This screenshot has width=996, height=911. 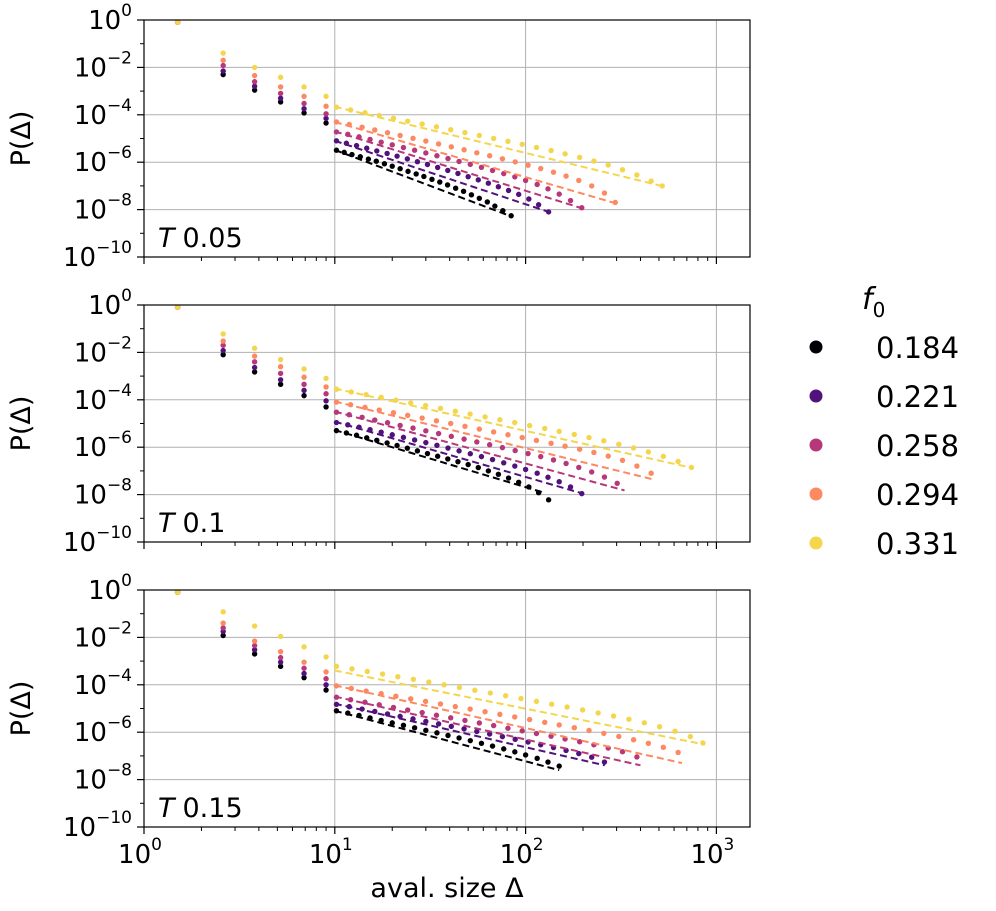 I want to click on legend: f0 0.184 0.221 0.258 0.294 0.331, so click(x=884, y=421).